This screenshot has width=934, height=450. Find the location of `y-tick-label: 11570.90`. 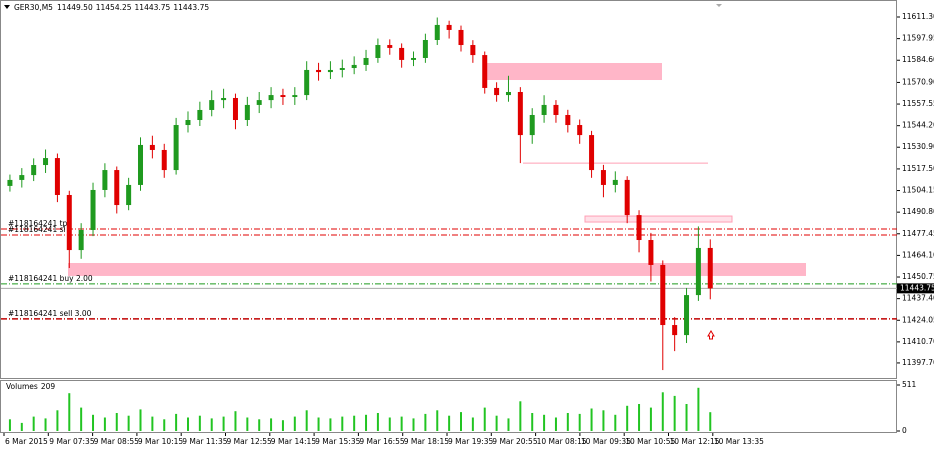

y-tick-label: 11570.90 is located at coordinates (918, 81).